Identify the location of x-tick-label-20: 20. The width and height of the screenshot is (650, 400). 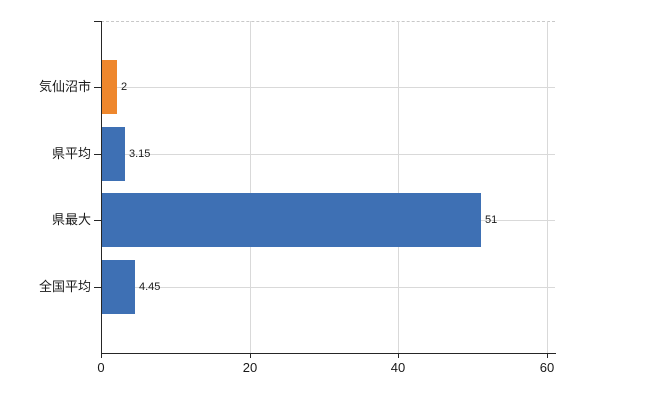
(250, 367).